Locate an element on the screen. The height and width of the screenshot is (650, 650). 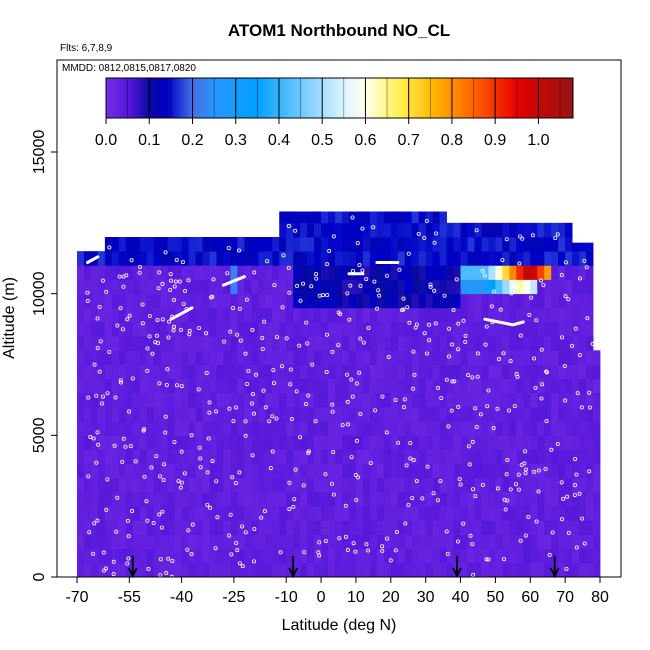
x-axis: -70 -55 -40 -25 -10 0 10 20 30 40 50 60 70 80 is located at coordinates (337, 591).